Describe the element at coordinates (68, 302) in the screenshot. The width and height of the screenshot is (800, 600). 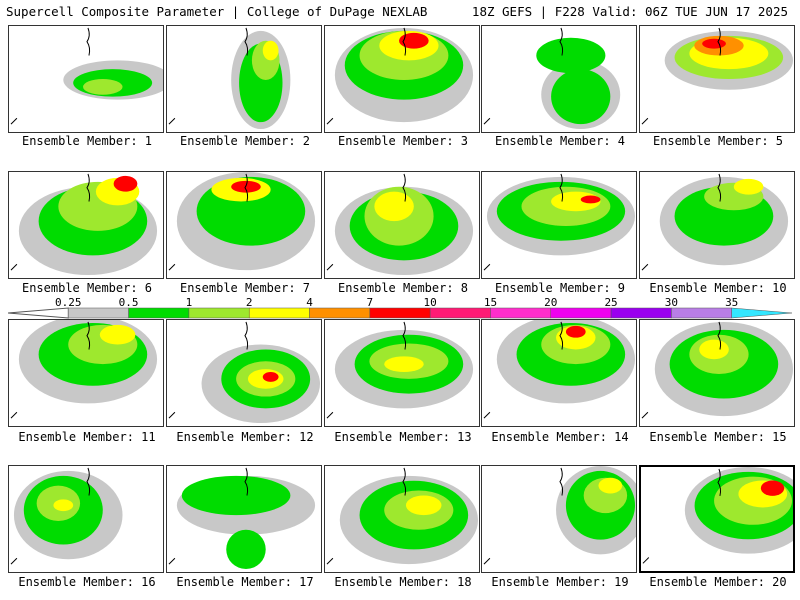
I see `colorbar-tick-label: 0.25` at that location.